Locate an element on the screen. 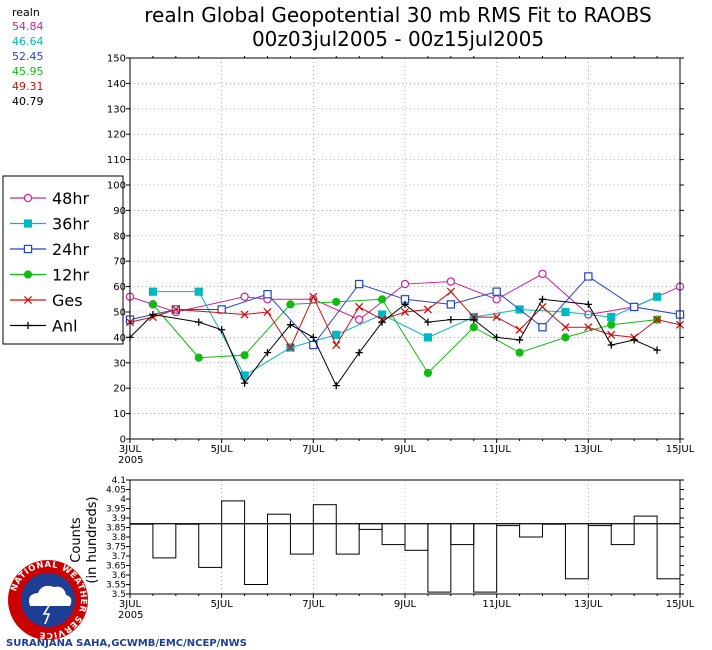  series-line is located at coordinates (405, 334).